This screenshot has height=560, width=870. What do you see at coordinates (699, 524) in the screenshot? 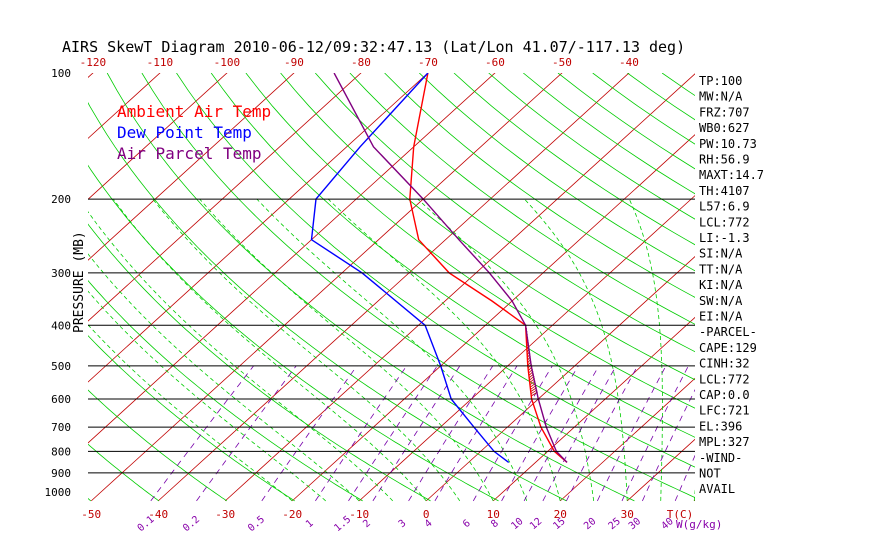
I see `mixing-ratio-unit-label: W(g/kg)` at bounding box center [699, 524].